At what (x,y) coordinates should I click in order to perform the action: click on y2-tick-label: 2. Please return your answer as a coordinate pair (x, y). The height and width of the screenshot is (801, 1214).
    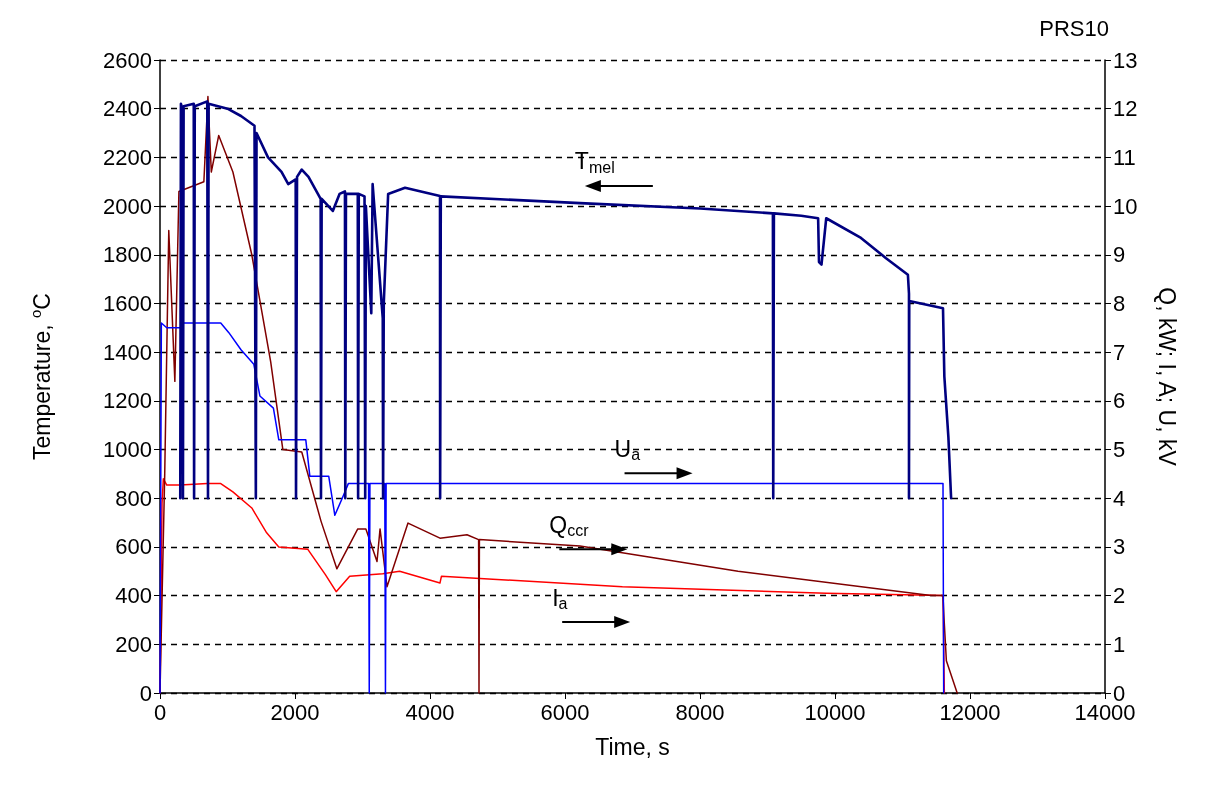
    Looking at the image, I should click on (1119, 596).